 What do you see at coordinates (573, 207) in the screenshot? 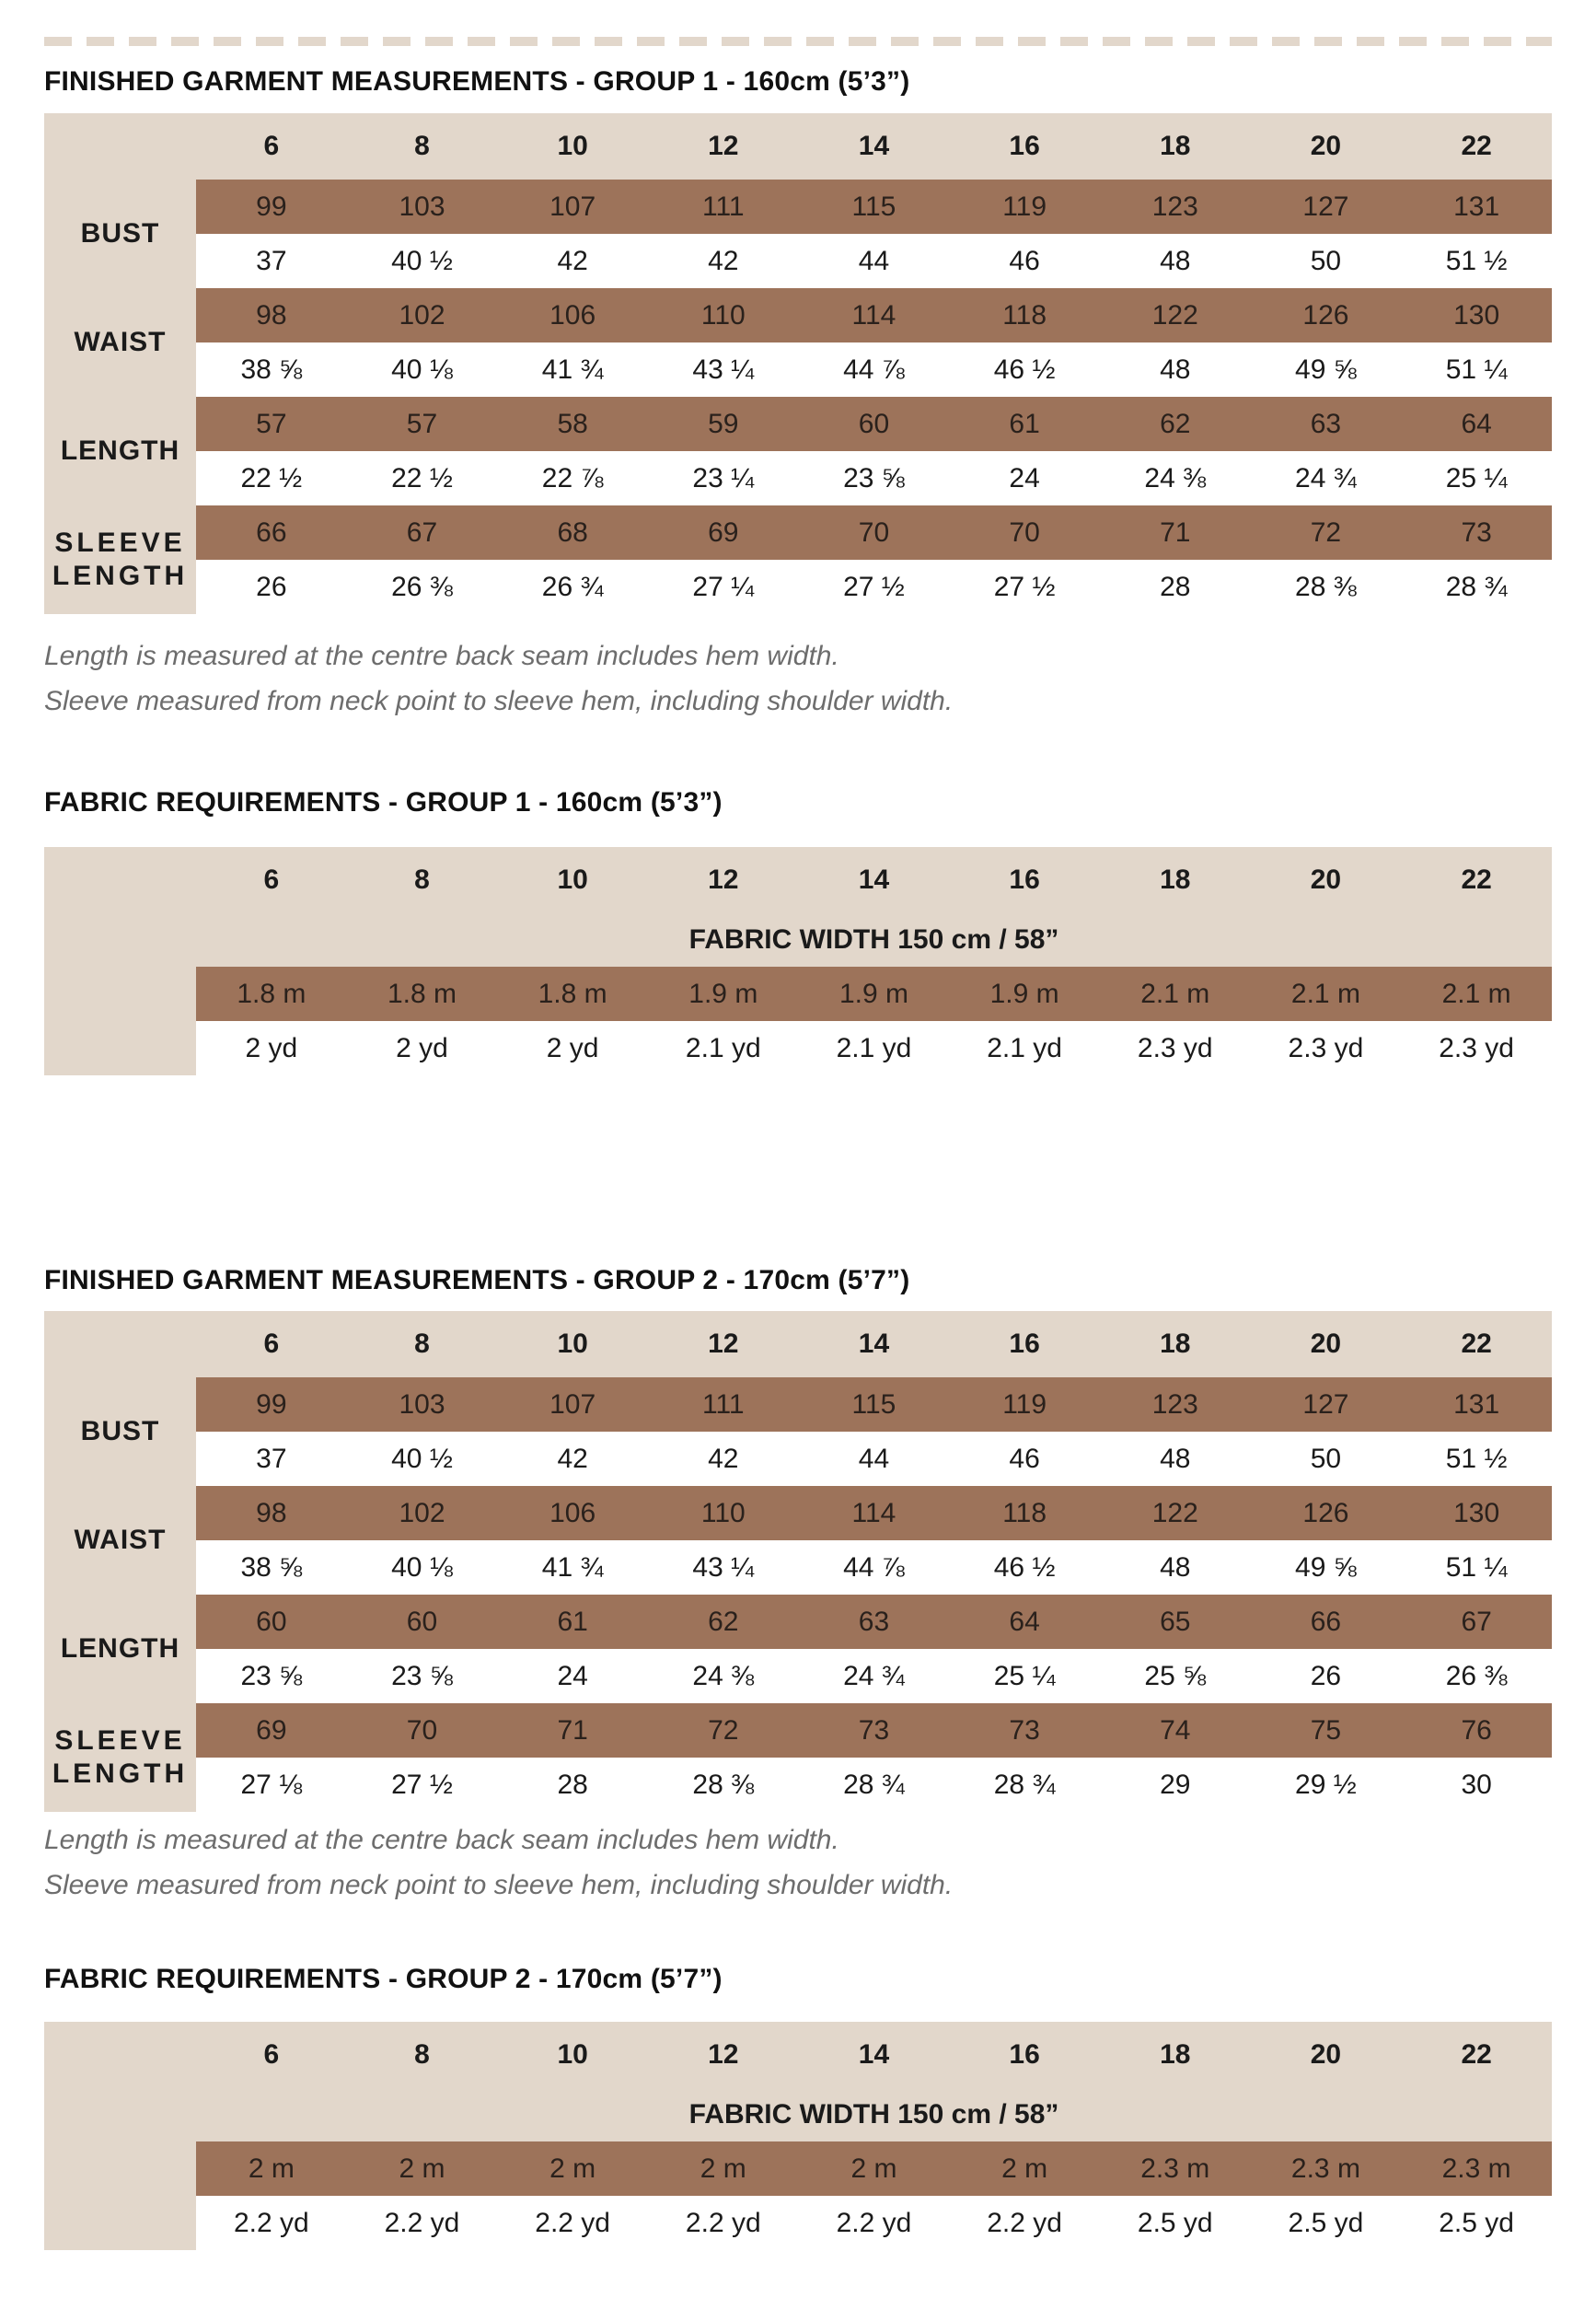
I see `table-cell: 107` at bounding box center [573, 207].